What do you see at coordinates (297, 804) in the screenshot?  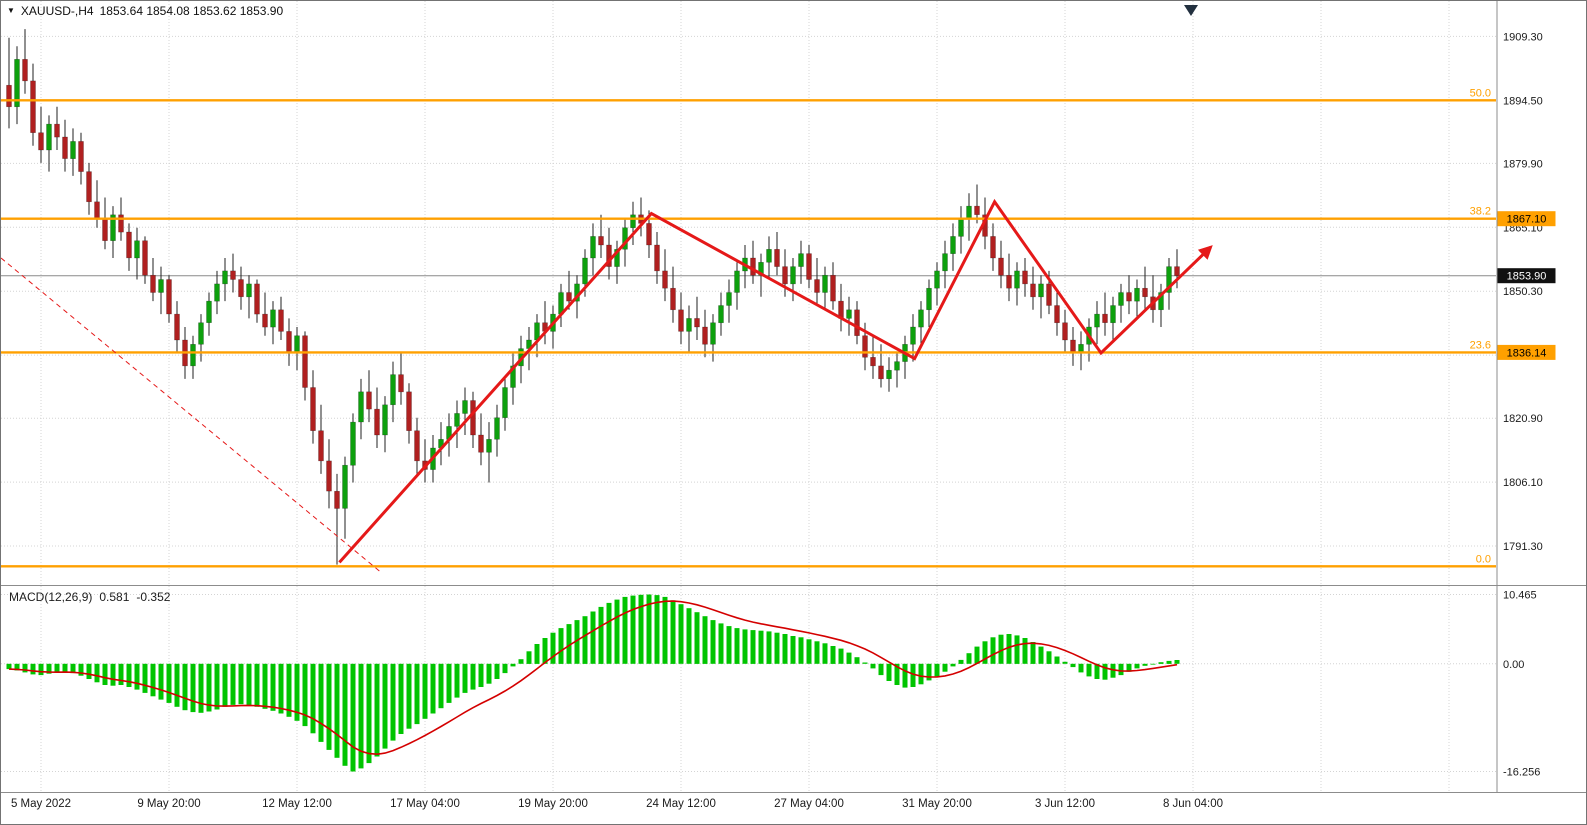 I see `svg-text: 12 May 12:00` at bounding box center [297, 804].